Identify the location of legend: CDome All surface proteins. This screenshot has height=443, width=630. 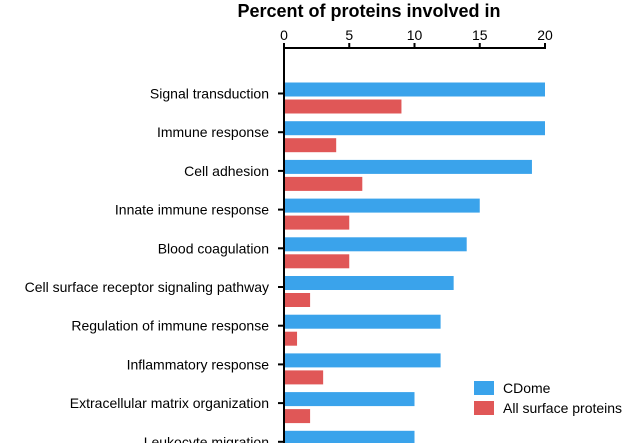
(548, 398).